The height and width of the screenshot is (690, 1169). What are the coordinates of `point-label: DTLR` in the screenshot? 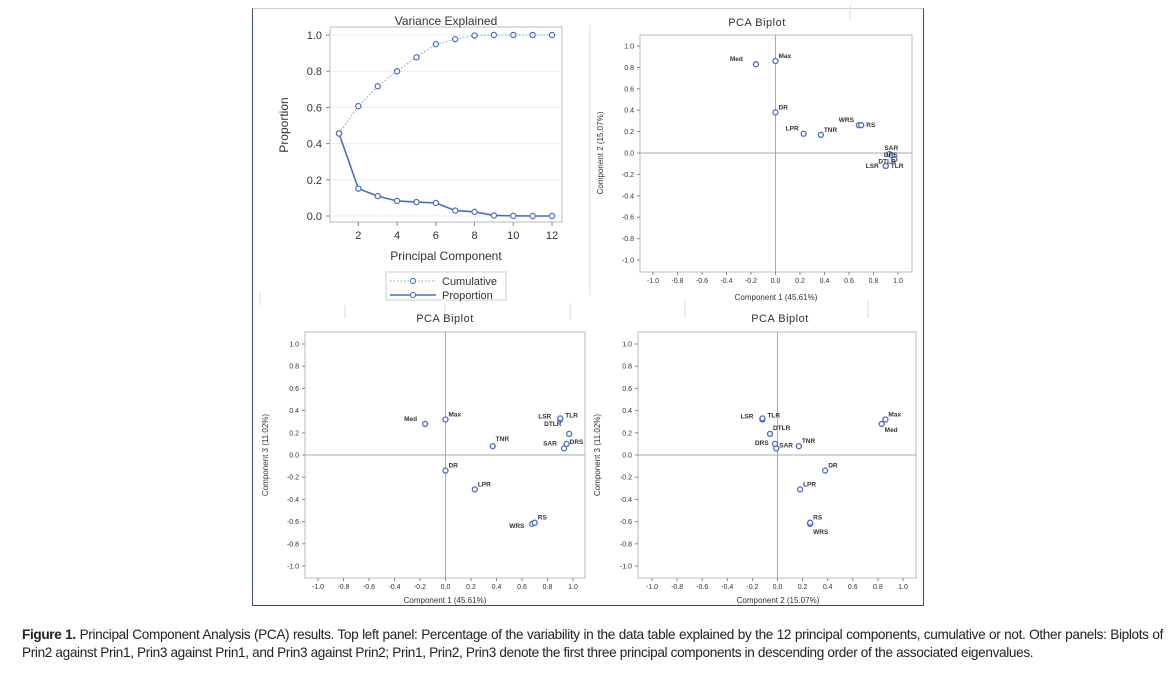 It's located at (887, 161).